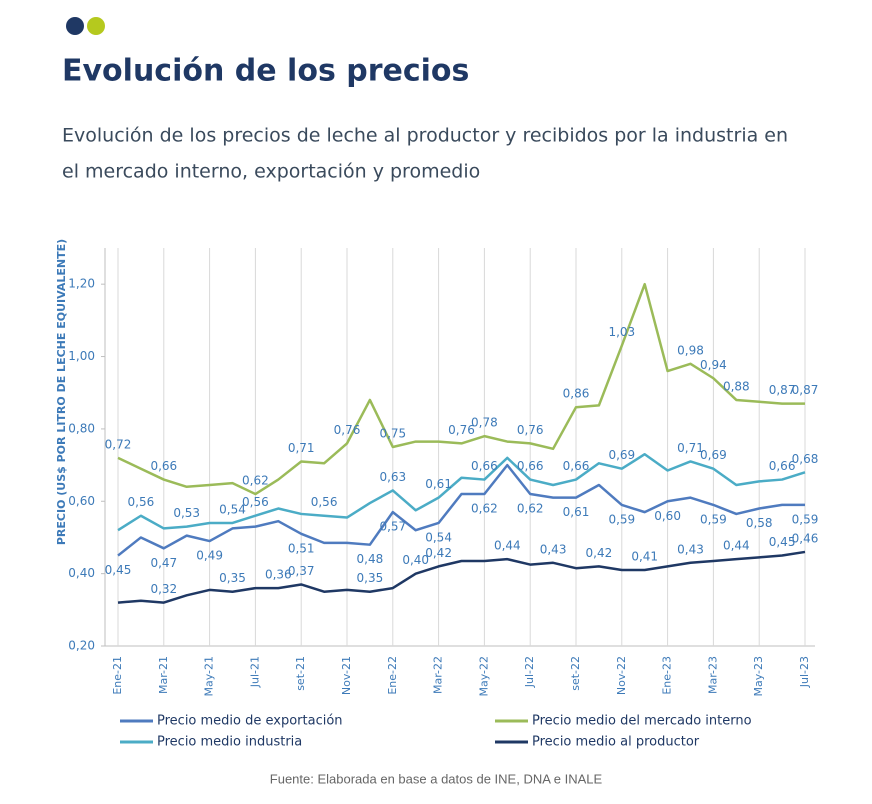 The image size is (872, 804). Describe the element at coordinates (81, 573) in the screenshot. I see `y-tick-label: 0,40` at that location.